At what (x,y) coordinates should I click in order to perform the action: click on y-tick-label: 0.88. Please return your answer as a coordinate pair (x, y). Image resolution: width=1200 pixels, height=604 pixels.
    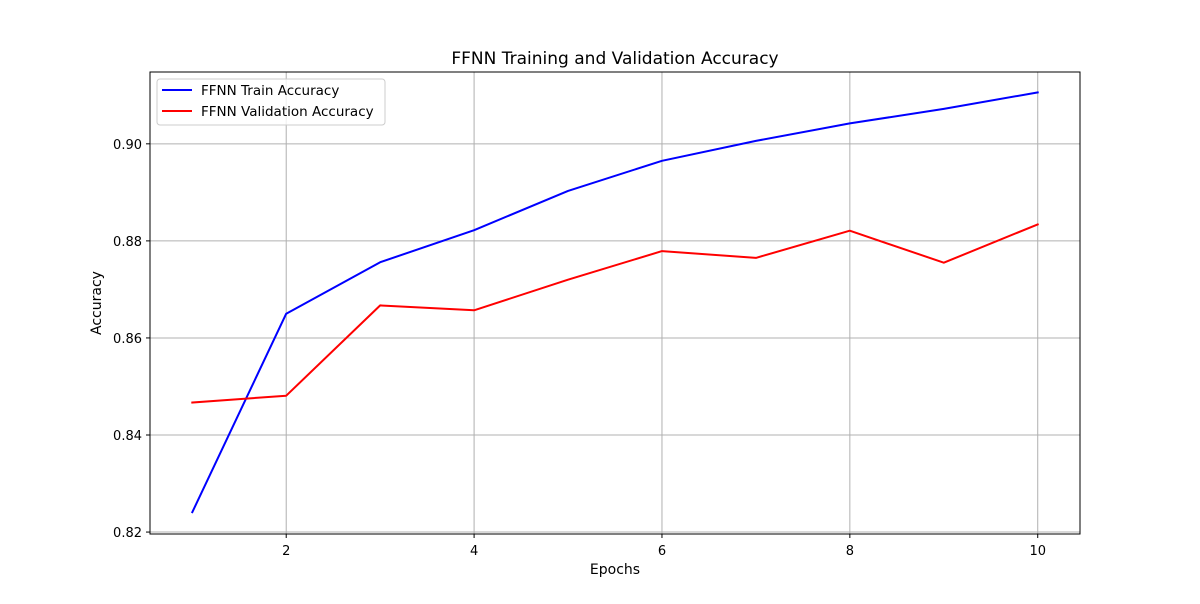
    Looking at the image, I should click on (127, 242).